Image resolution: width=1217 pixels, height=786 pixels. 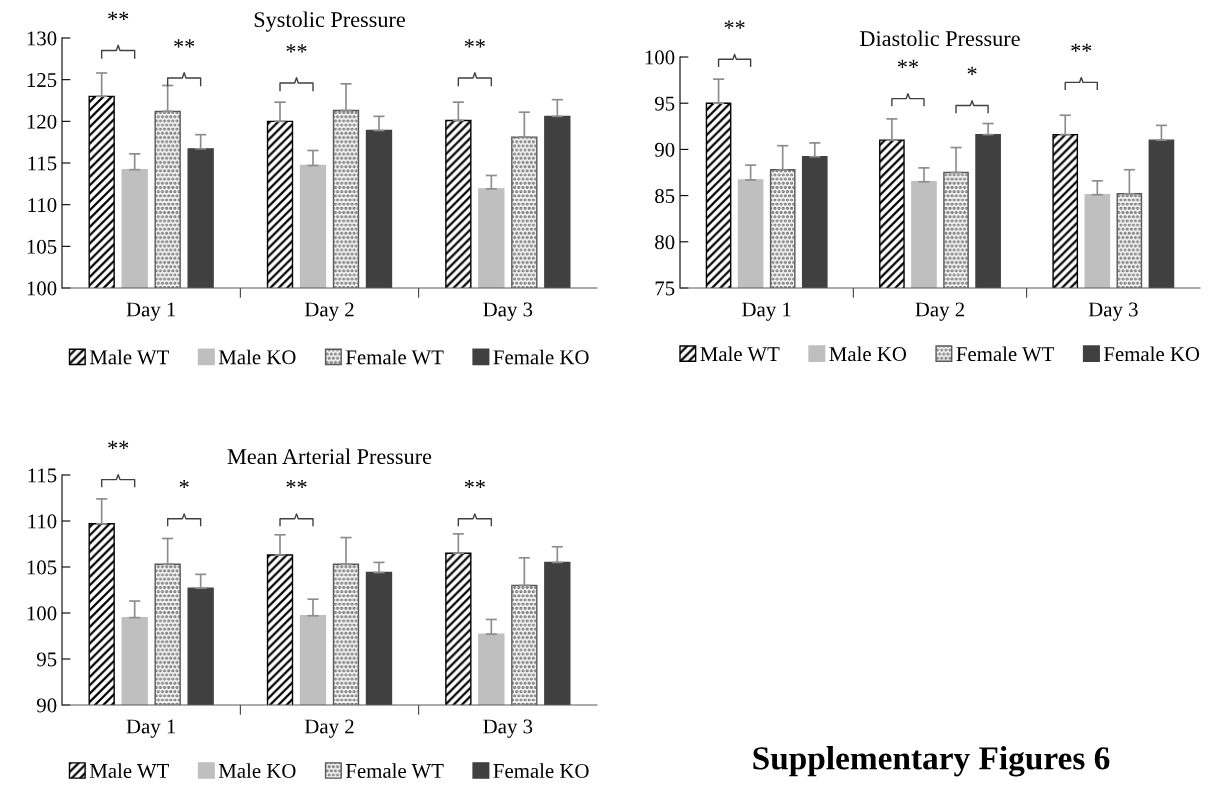 What do you see at coordinates (940, 38) in the screenshot?
I see `chart-title: Diastolic Pressure` at bounding box center [940, 38].